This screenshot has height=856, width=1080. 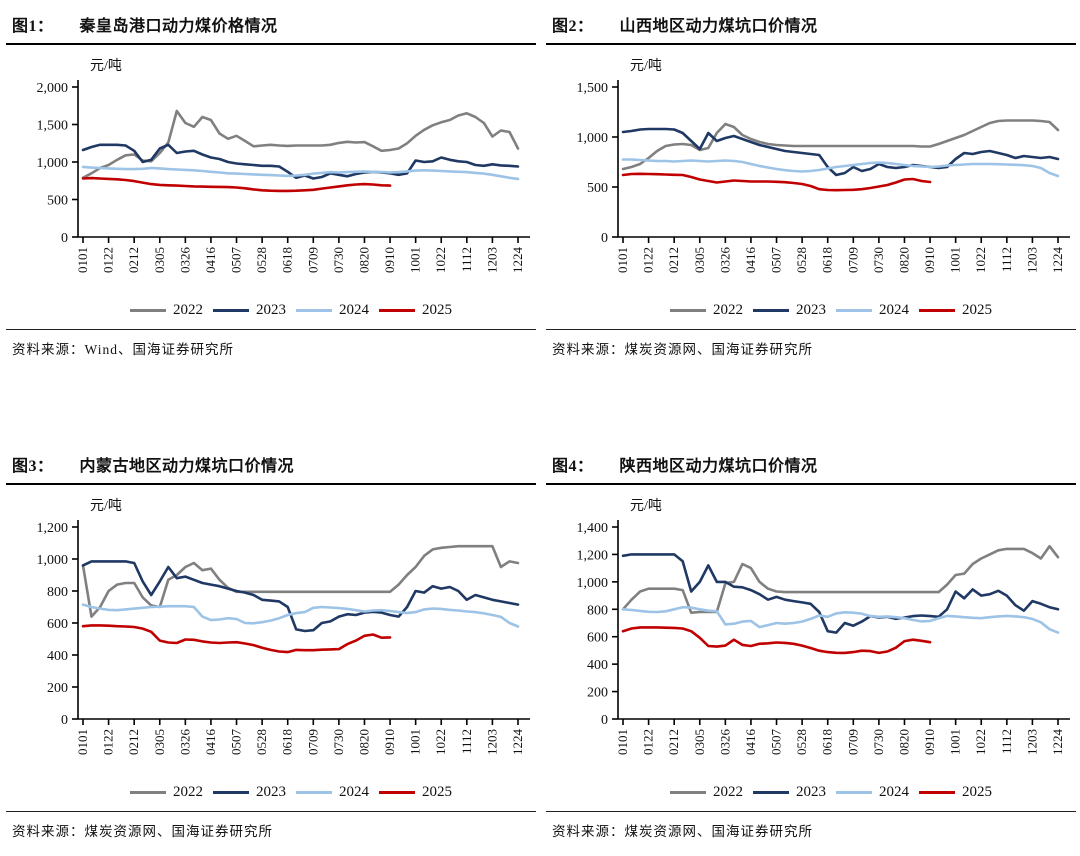 What do you see at coordinates (57, 688) in the screenshot?
I see `y-tick-label: 200` at bounding box center [57, 688].